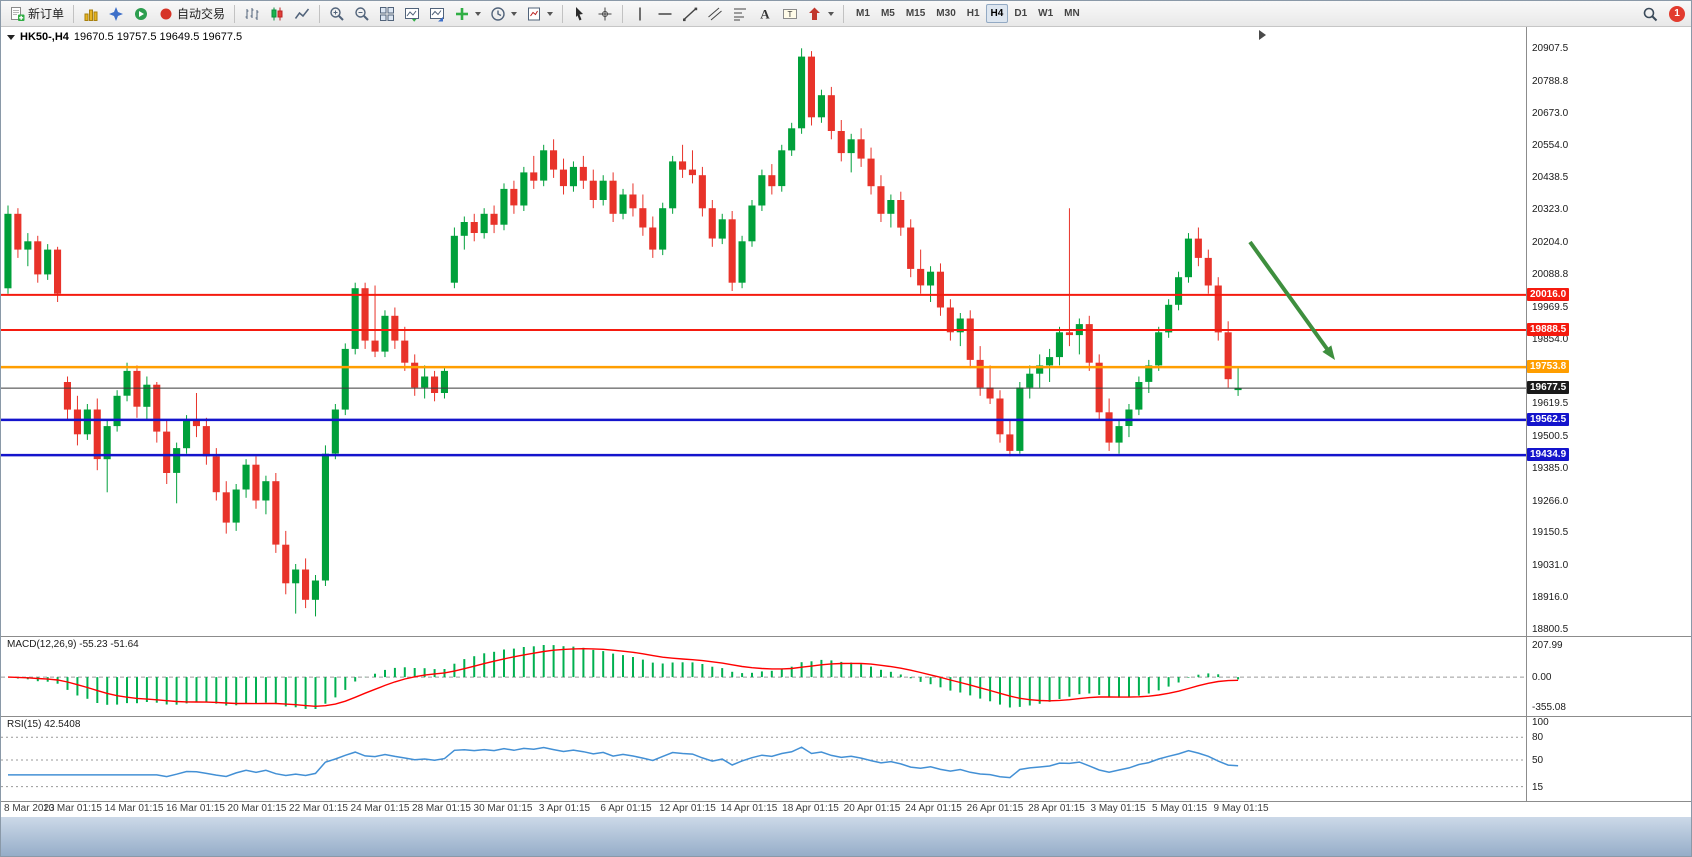 This screenshot has width=1692, height=857. What do you see at coordinates (740, 14) in the screenshot?
I see `fibonacci-button` at bounding box center [740, 14].